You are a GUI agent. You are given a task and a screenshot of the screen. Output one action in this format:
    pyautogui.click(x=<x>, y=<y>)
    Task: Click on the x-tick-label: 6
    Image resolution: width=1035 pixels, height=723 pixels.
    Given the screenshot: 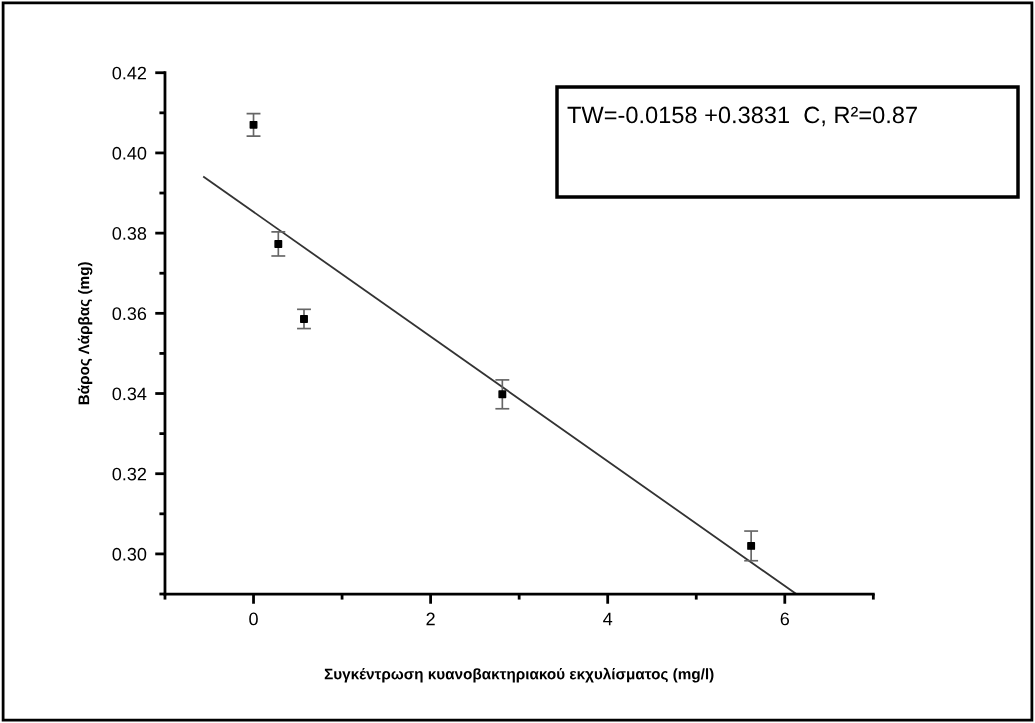 What is the action you would take?
    pyautogui.click(x=785, y=619)
    